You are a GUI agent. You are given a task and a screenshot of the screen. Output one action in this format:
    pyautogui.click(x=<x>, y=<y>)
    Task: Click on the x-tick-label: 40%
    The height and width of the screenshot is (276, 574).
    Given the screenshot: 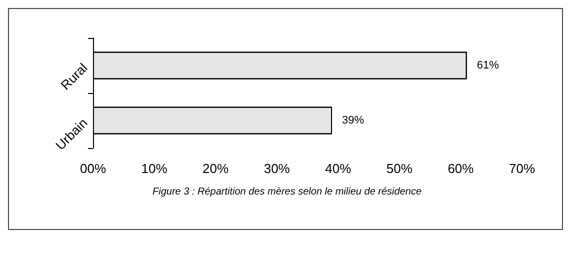 What is the action you would take?
    pyautogui.click(x=338, y=168)
    